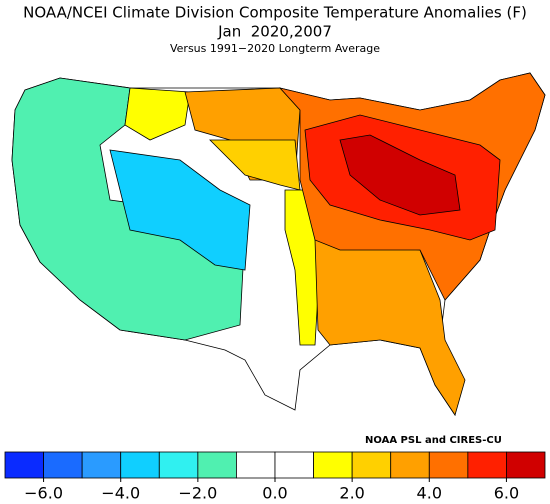 The height and width of the screenshot is (504, 550). What do you see at coordinates (429, 493) in the screenshot?
I see `colorbar-tick-label: 4.0` at bounding box center [429, 493].